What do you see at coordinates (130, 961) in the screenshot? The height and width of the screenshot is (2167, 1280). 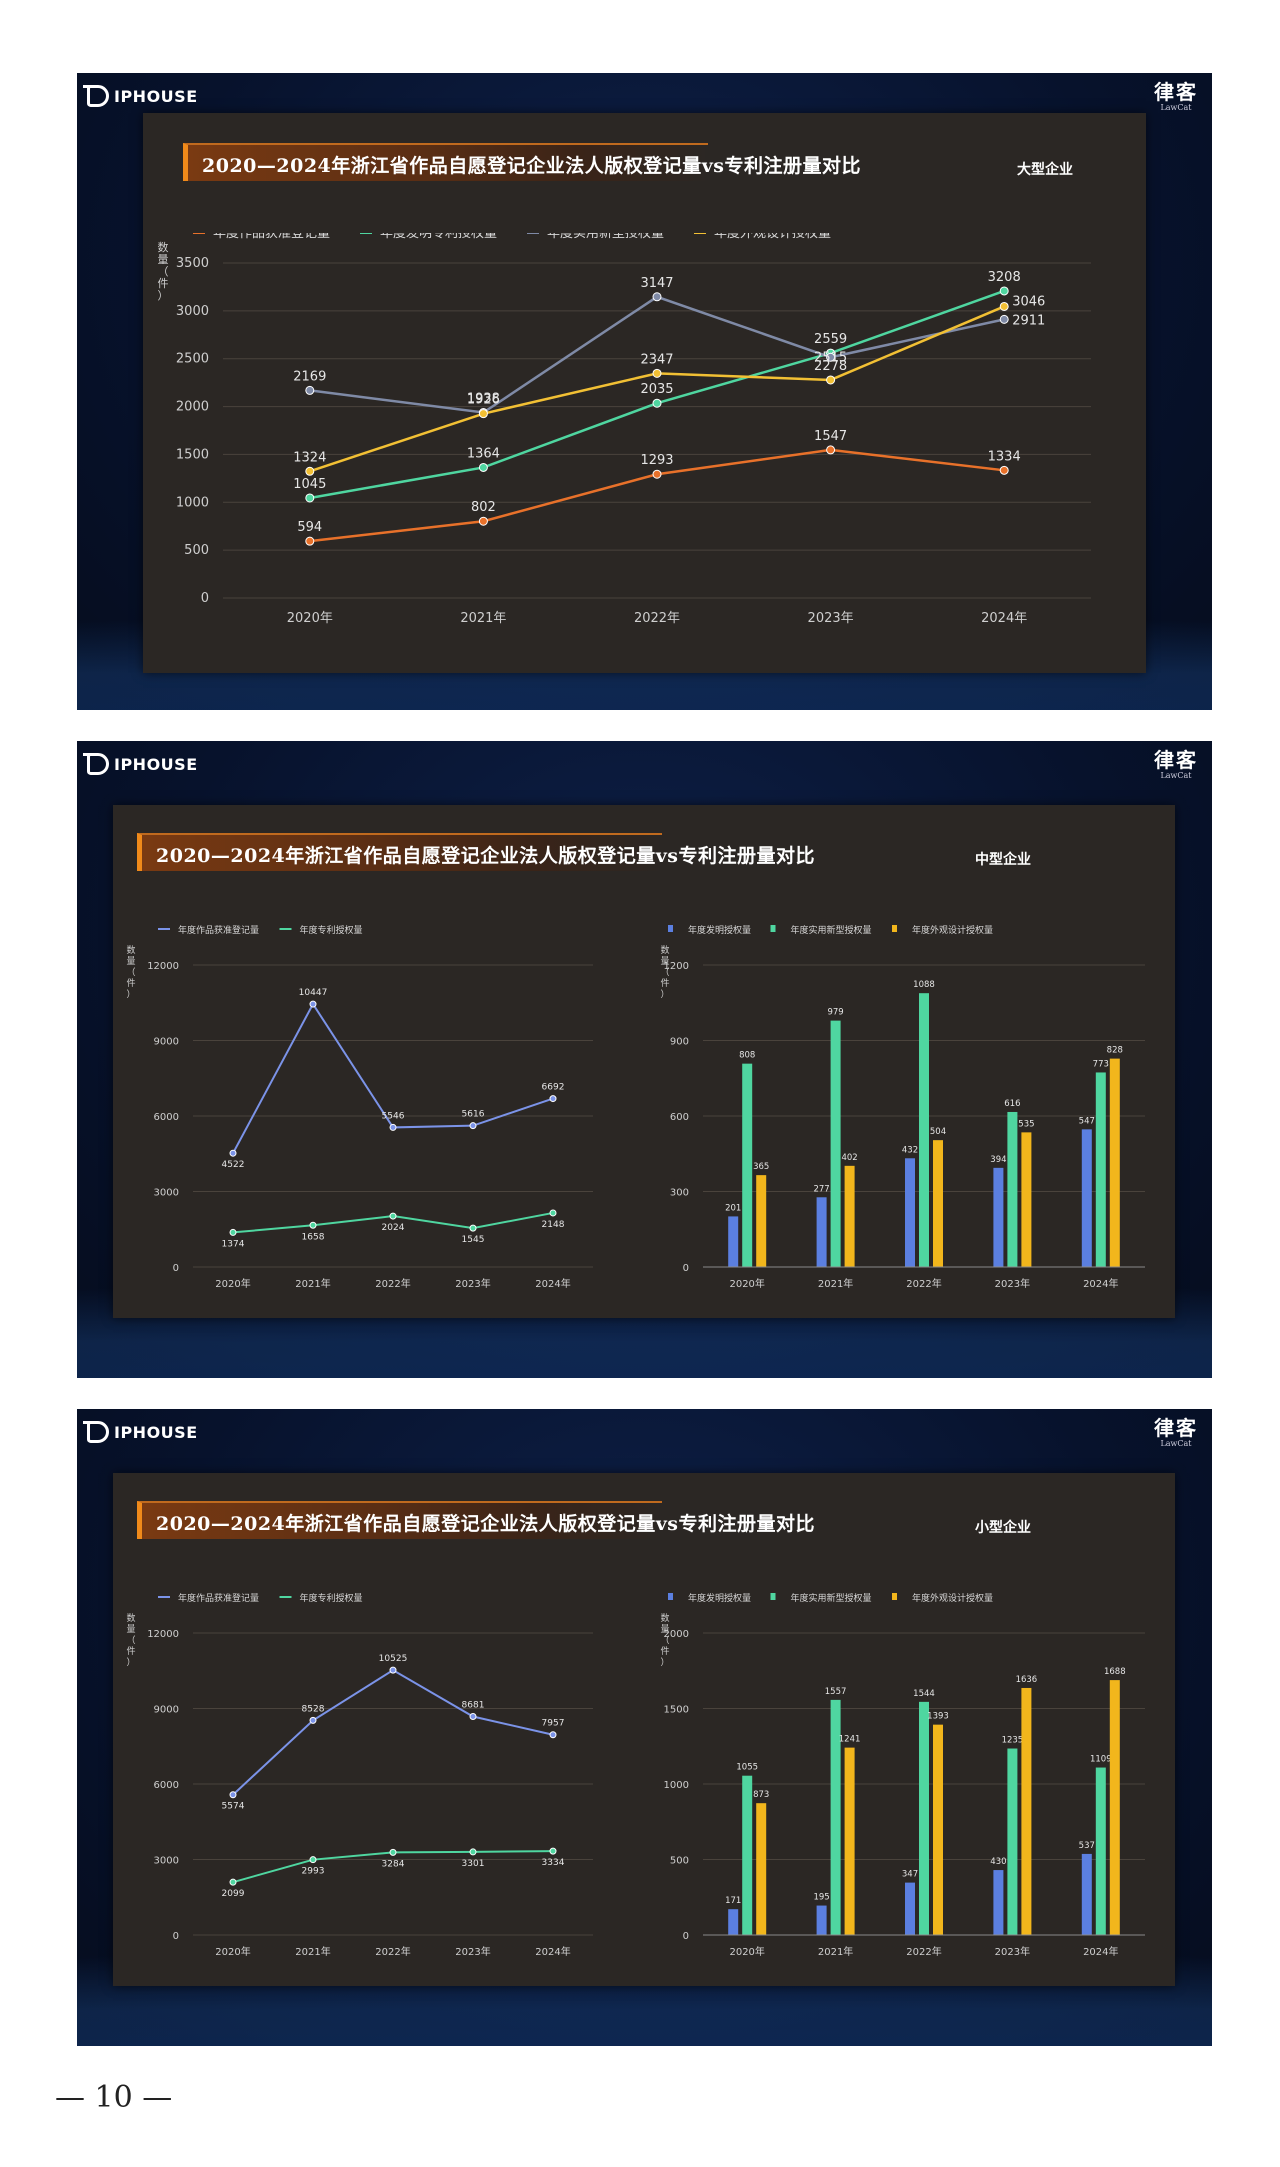 I see `y-axis-label-char: 量` at bounding box center [130, 961].